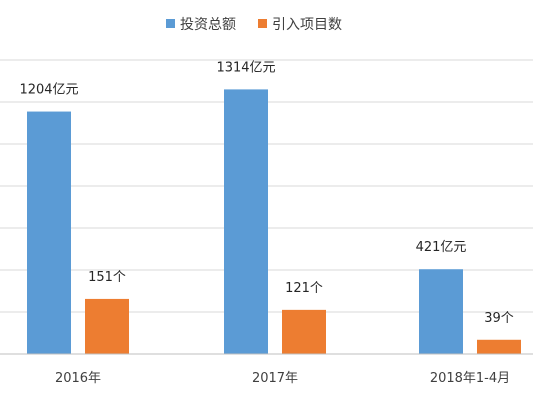 Image resolution: width=533 pixels, height=400 pixels. What do you see at coordinates (48, 90) in the screenshot?
I see `data-label: 1204亿元` at bounding box center [48, 90].